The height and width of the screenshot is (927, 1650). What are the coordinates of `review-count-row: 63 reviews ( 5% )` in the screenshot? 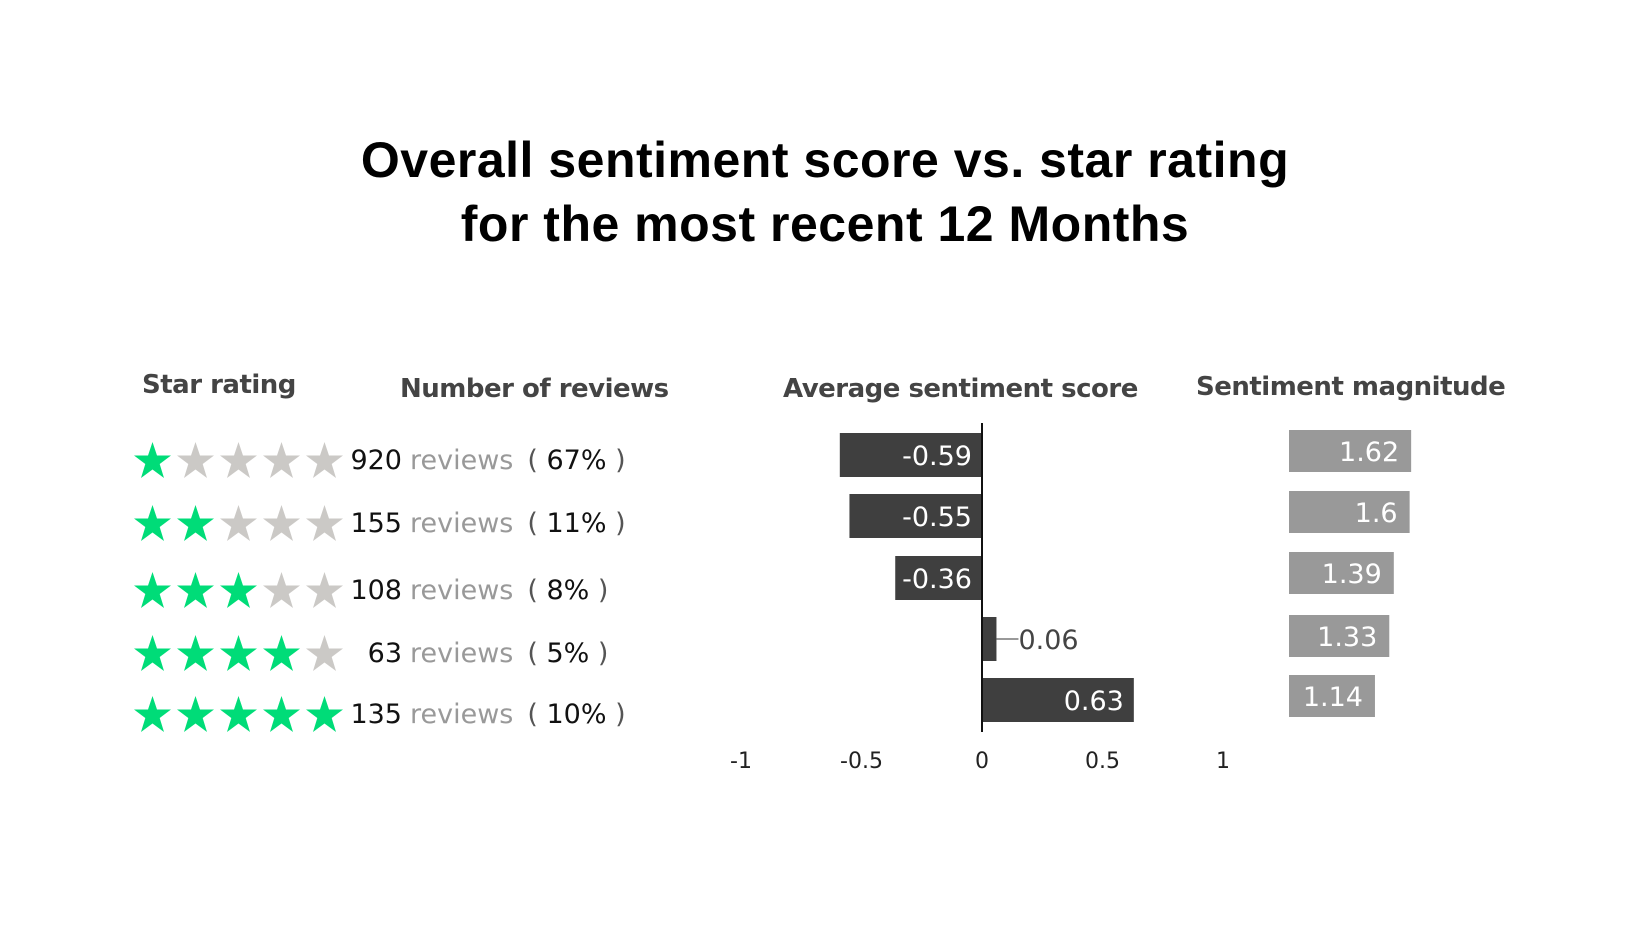 It's located at (475, 653).